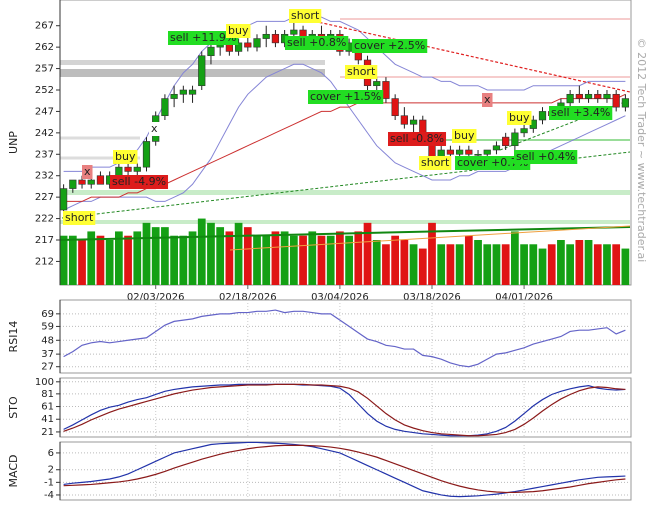 The width and height of the screenshot is (657, 514). I want to click on y-tick-label: 41, so click(47, 419).